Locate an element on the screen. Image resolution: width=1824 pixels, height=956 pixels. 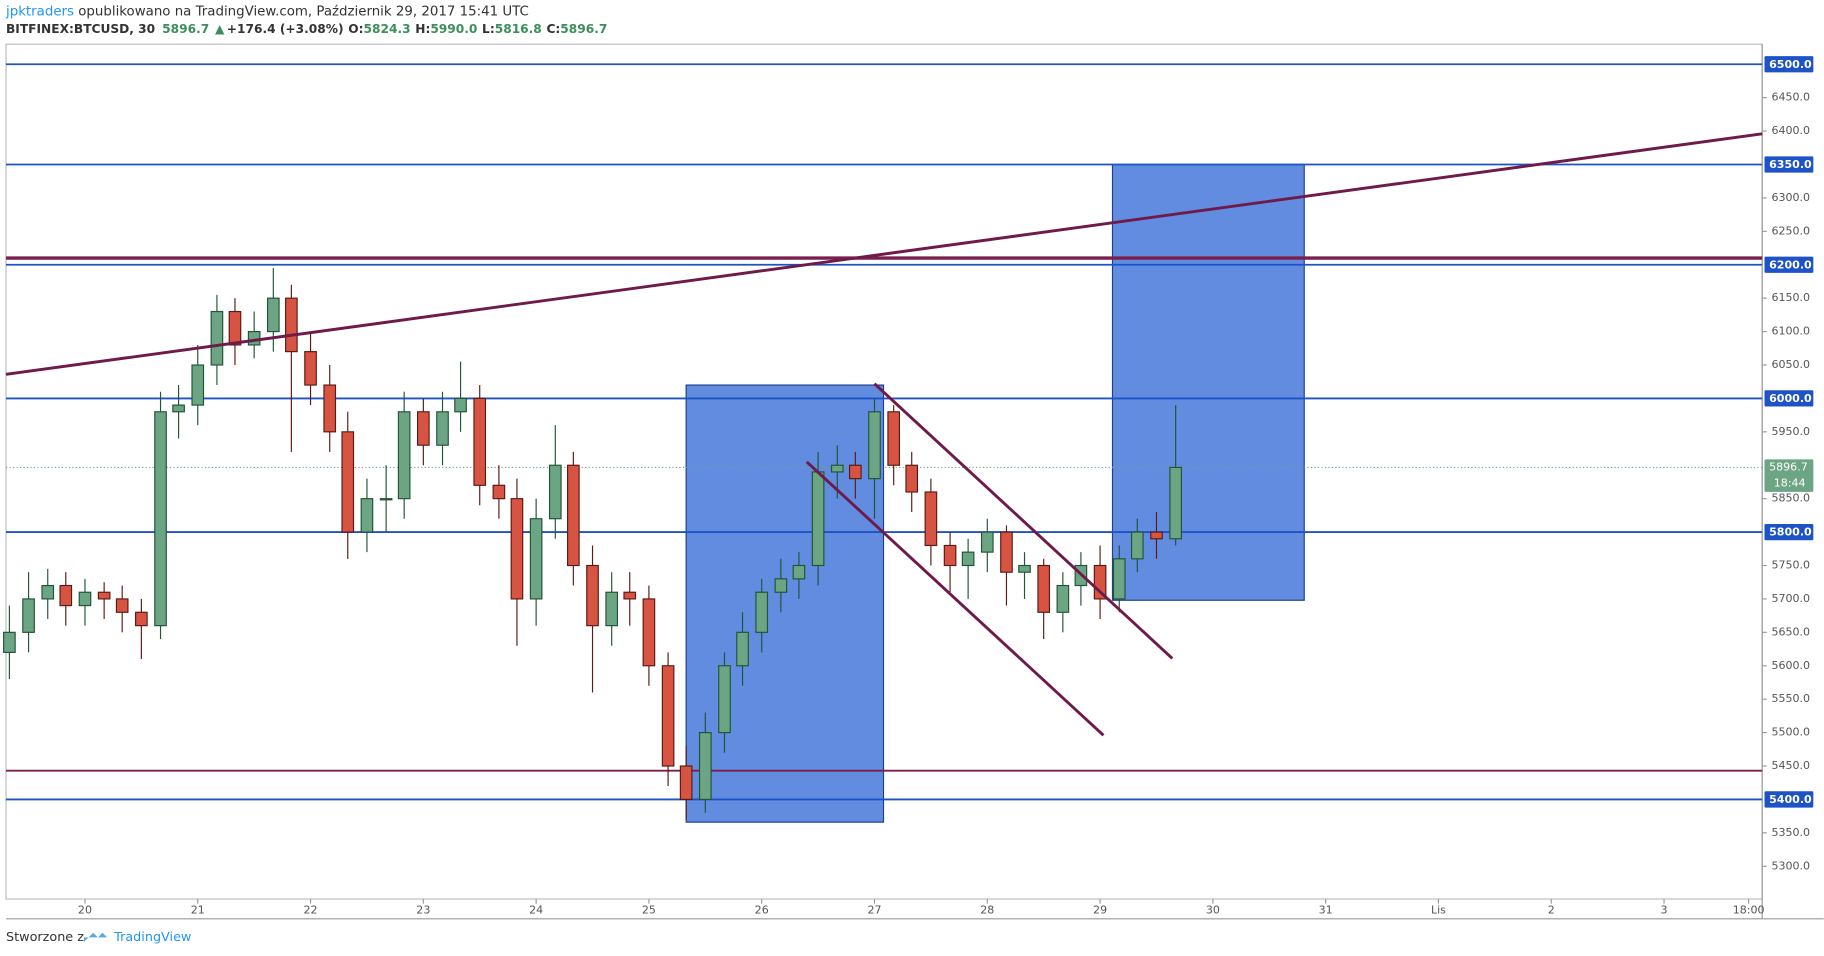
level-label: 6500.0 is located at coordinates (1790, 64).